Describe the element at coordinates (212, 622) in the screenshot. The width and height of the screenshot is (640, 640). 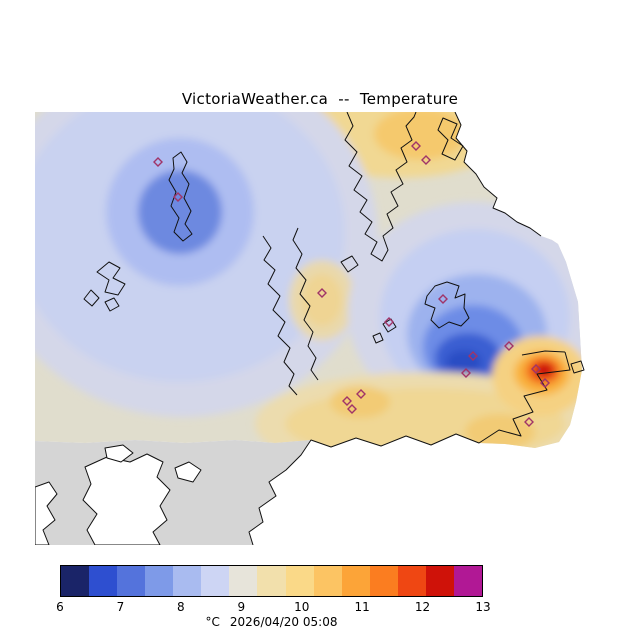
I see `unit-label: °C` at that location.